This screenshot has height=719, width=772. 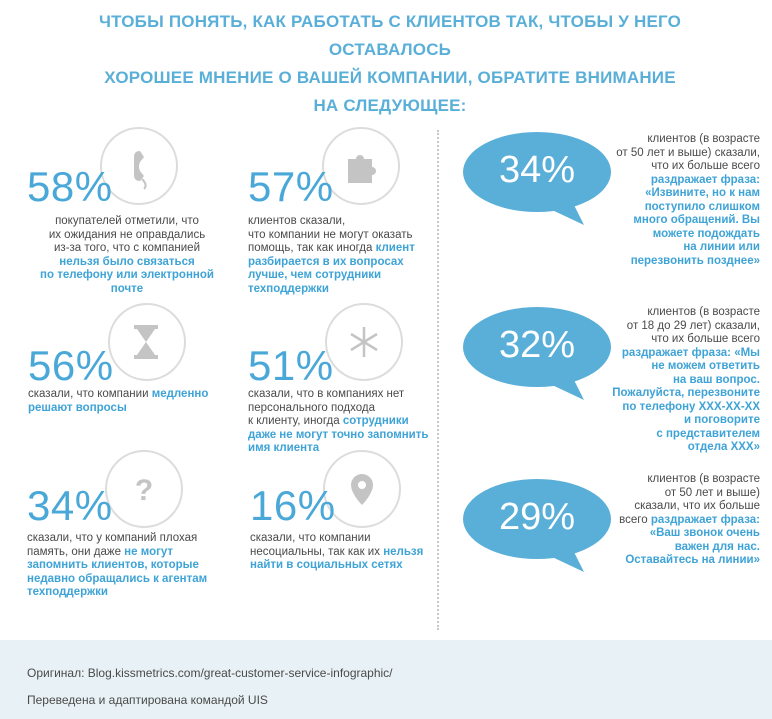 I want to click on stat-percent: 57%, so click(x=291, y=186).